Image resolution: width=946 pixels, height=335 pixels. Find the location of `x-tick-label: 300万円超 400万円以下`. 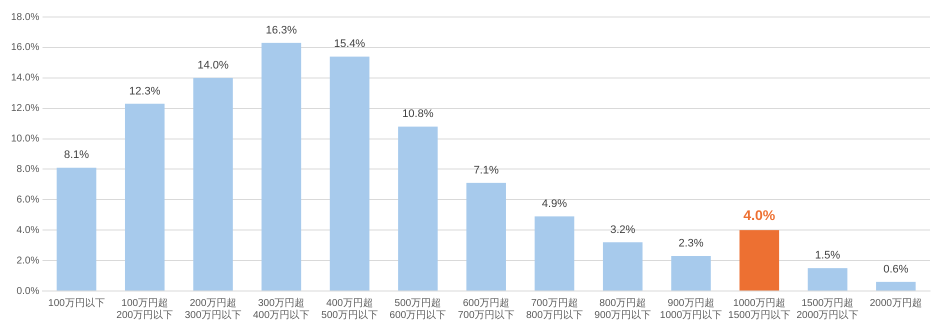

x-tick-label: 300万円超 400万円以下 is located at coordinates (281, 308).